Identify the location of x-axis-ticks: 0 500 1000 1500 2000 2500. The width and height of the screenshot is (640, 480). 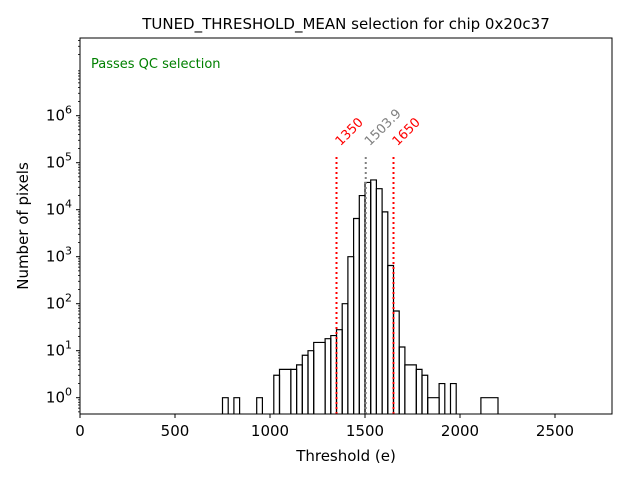
(324, 427).